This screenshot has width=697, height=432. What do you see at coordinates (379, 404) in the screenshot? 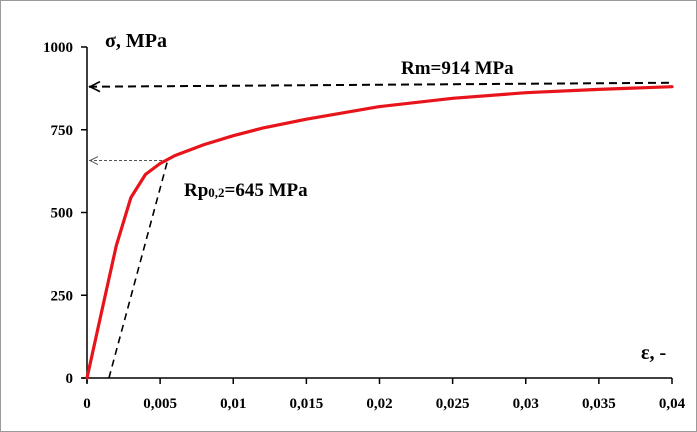
I see `x-tick-label: 0,02` at bounding box center [379, 404].